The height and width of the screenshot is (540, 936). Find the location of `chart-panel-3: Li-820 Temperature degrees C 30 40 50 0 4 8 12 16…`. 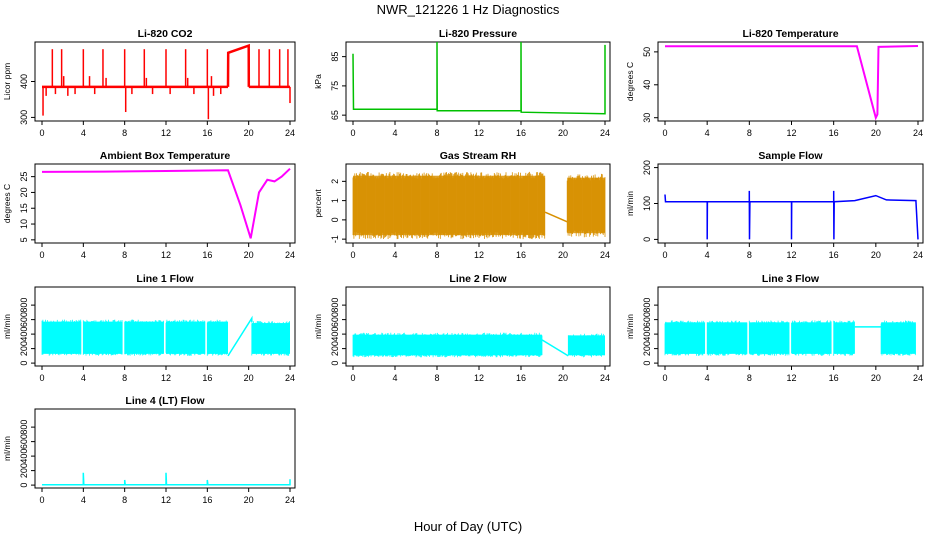

chart-panel-3: Li-820 Temperature degrees C 30 40 50 0 4 8 12 16… is located at coordinates (774, 83).